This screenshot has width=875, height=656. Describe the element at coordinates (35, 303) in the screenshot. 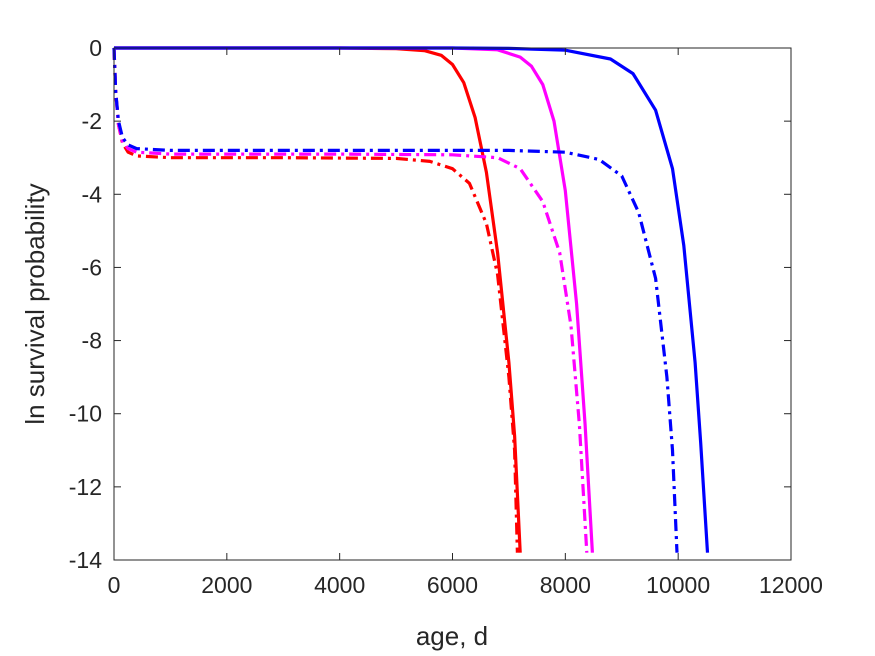

I see `y-axis-title: ln survival probability` at that location.